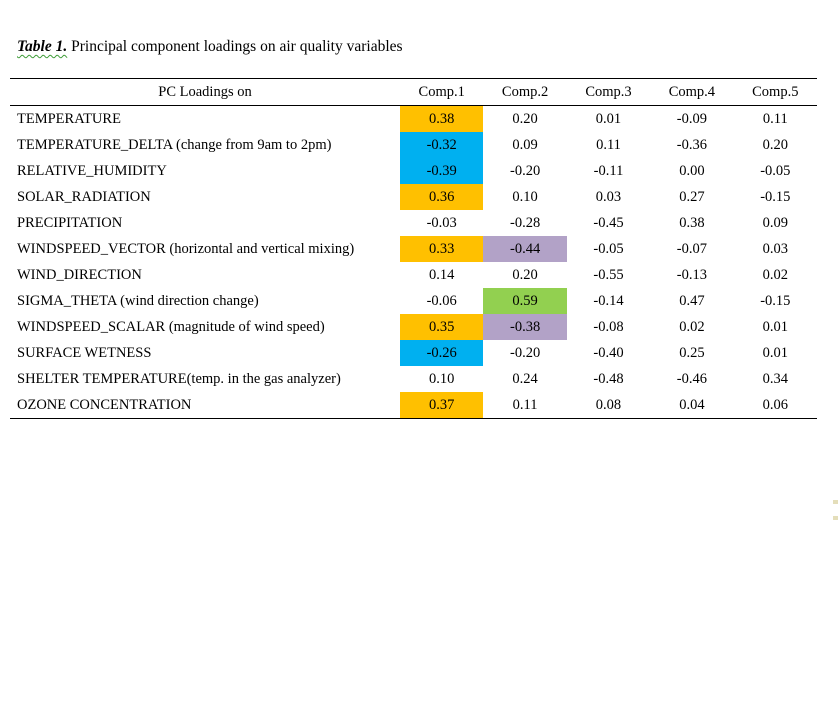 Image resolution: width=838 pixels, height=705 pixels. I want to click on loading-value-cell: 0.35, so click(442, 327).